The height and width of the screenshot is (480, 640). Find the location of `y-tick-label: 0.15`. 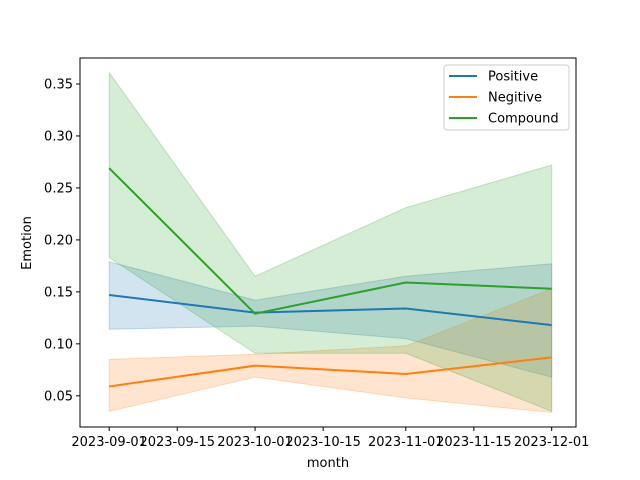

y-tick-label: 0.15 is located at coordinates (58, 292).